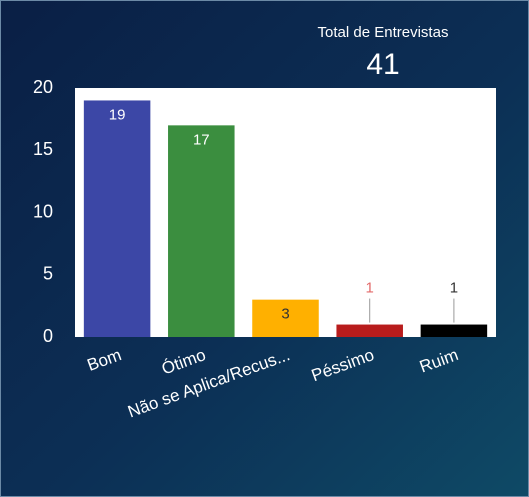  Describe the element at coordinates (48, 274) in the screenshot. I see `y-tick-label: 5` at that location.